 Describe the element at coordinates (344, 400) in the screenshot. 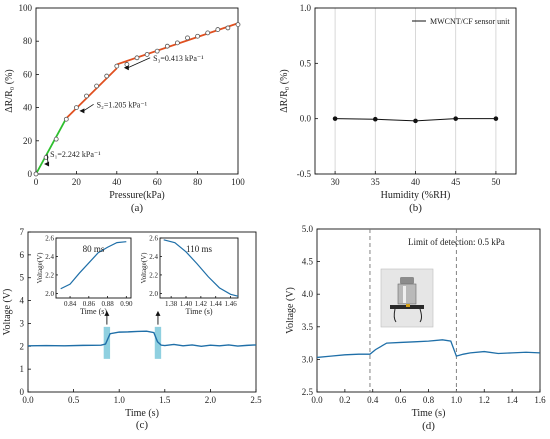

I see `x-tick-label: 0.2` at that location.